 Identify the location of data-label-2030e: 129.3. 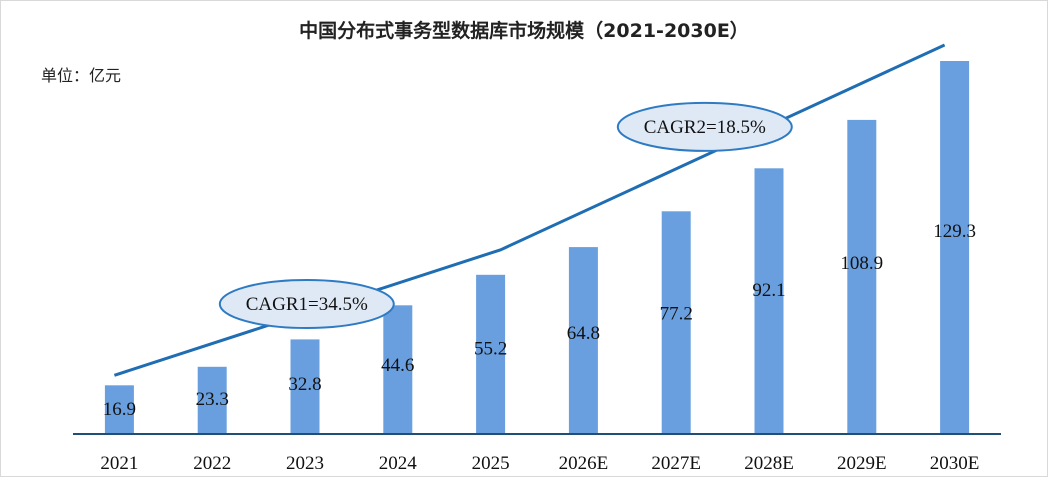
(954, 231).